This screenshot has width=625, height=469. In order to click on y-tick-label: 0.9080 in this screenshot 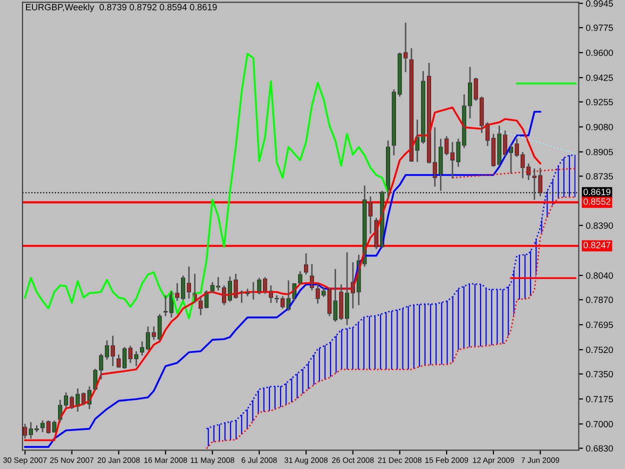, I will do `click(599, 127)`.